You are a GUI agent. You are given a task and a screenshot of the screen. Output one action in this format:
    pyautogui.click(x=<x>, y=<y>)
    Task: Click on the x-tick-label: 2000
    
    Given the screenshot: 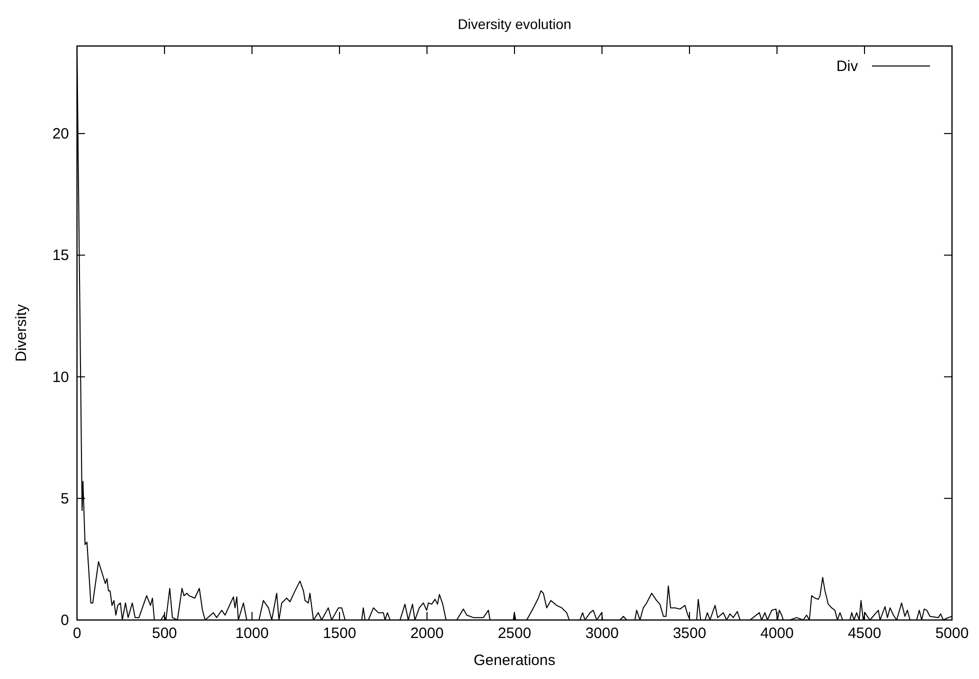 What is the action you would take?
    pyautogui.click(x=427, y=633)
    